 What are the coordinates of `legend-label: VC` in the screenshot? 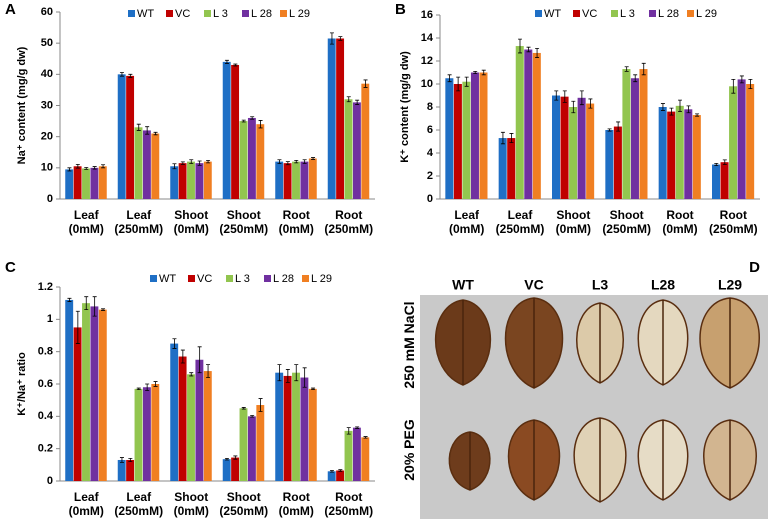 It's located at (182, 14).